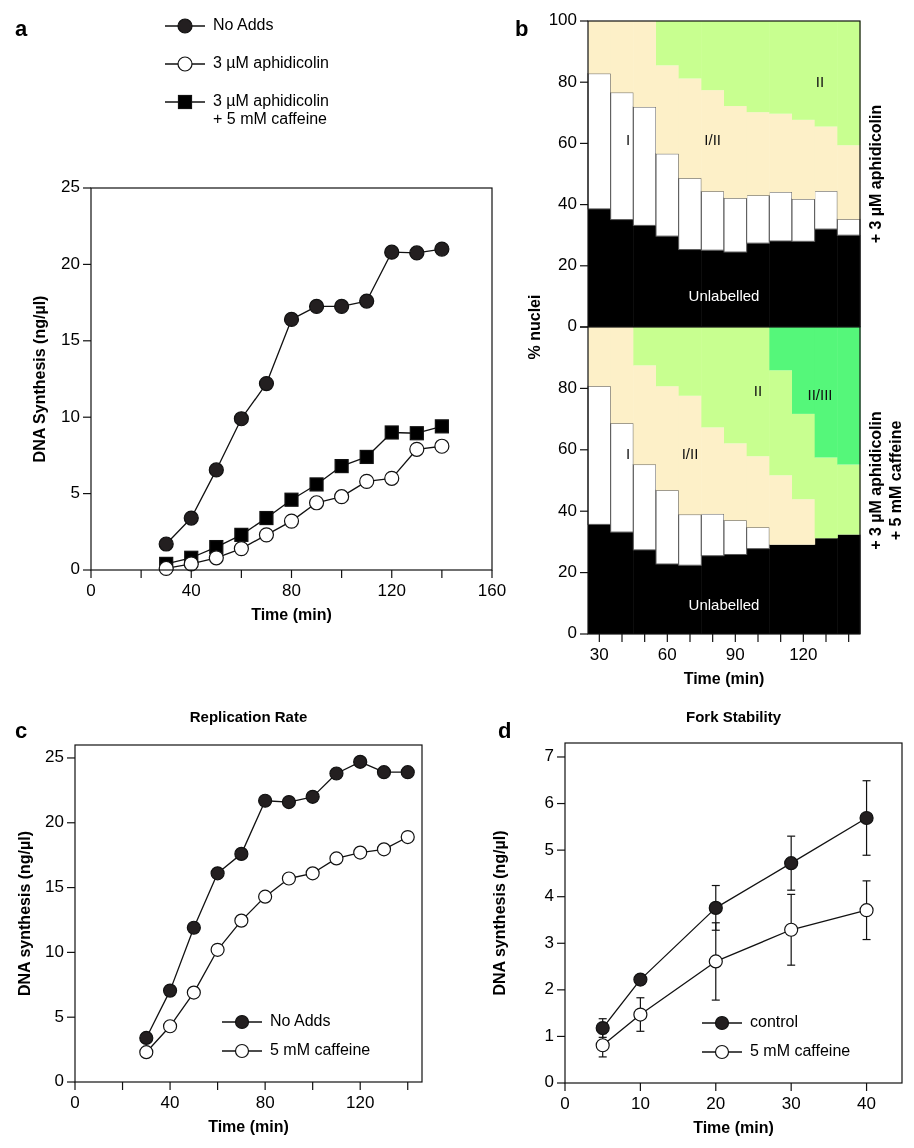 This screenshot has height=1148, width=914. What do you see at coordinates (549, 1035) in the screenshot?
I see `y-tick-label: 1` at bounding box center [549, 1035].